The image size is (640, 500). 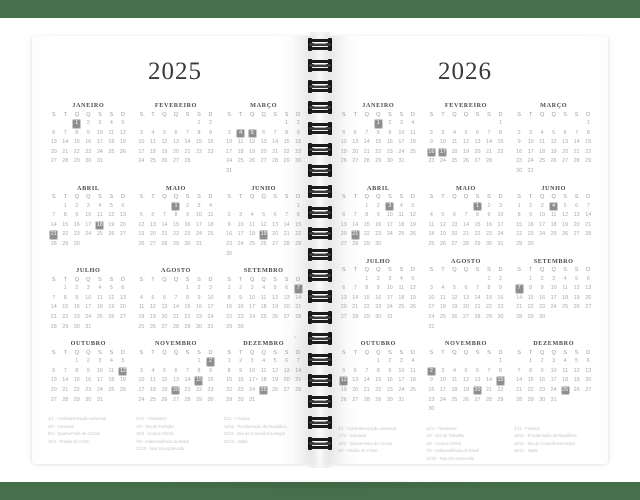 What do you see at coordinates (88, 216) in the screenshot?
I see `week-row: 7 8 9 10 11 12 13` at bounding box center [88, 216].